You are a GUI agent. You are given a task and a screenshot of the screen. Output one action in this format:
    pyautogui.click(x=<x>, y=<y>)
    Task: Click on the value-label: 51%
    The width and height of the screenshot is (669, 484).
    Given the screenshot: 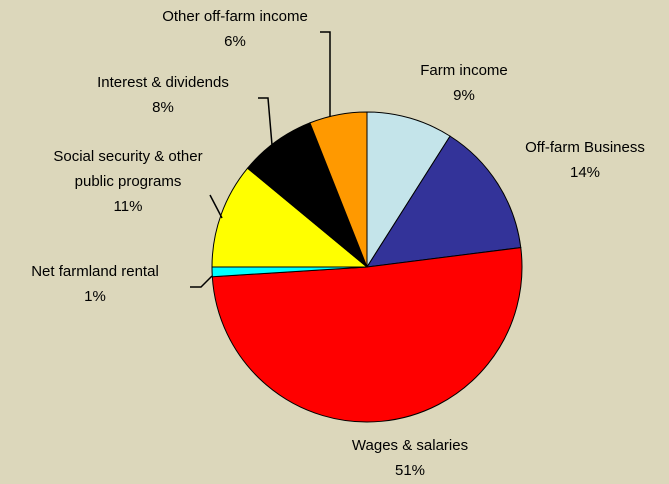 What is the action you would take?
    pyautogui.click(x=410, y=470)
    